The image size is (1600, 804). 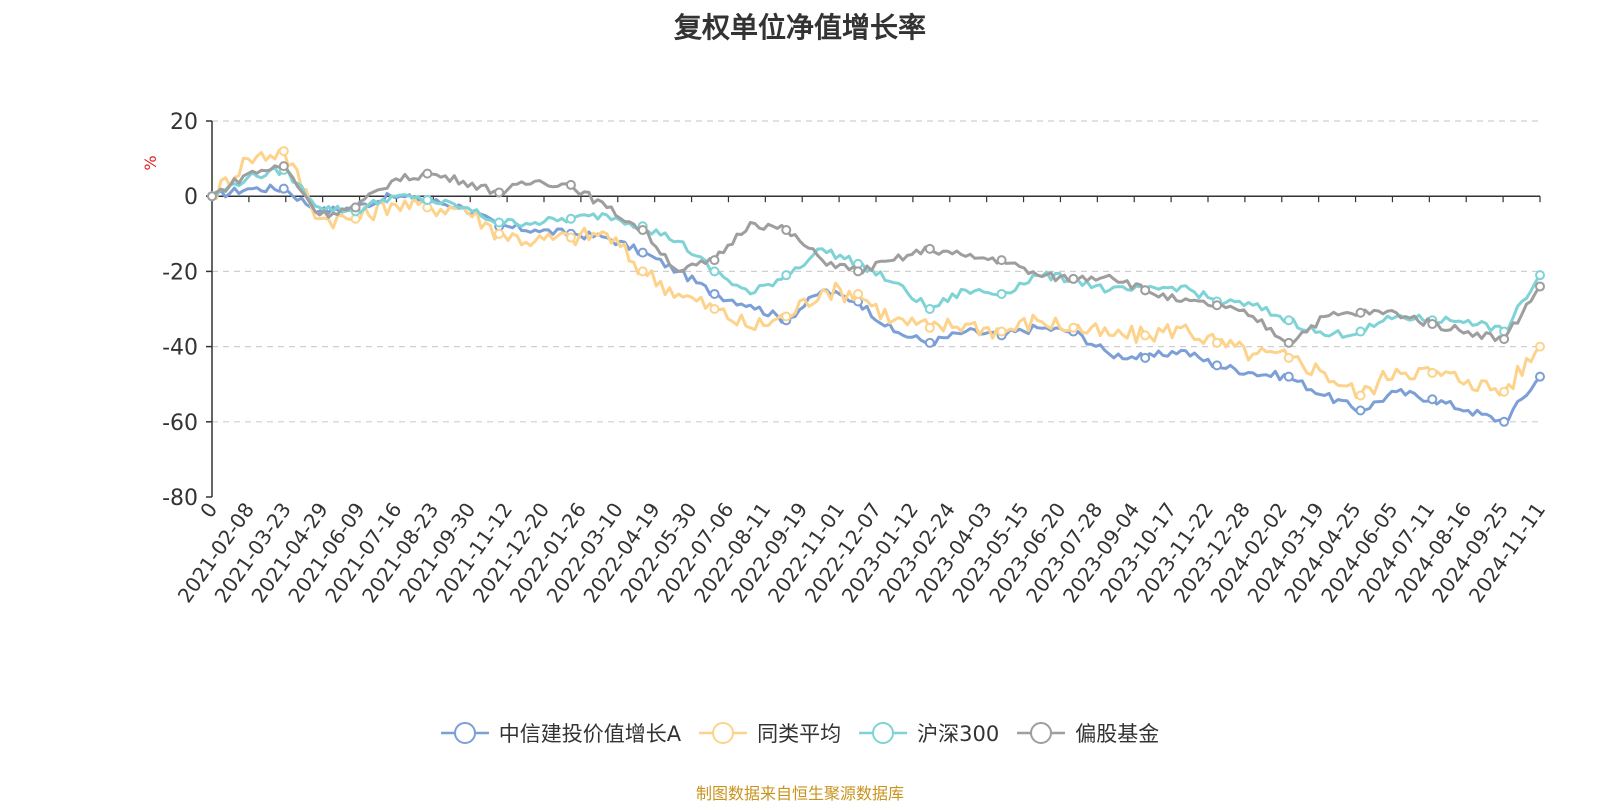 I want to click on x-tick-label: 0, so click(x=208, y=510).